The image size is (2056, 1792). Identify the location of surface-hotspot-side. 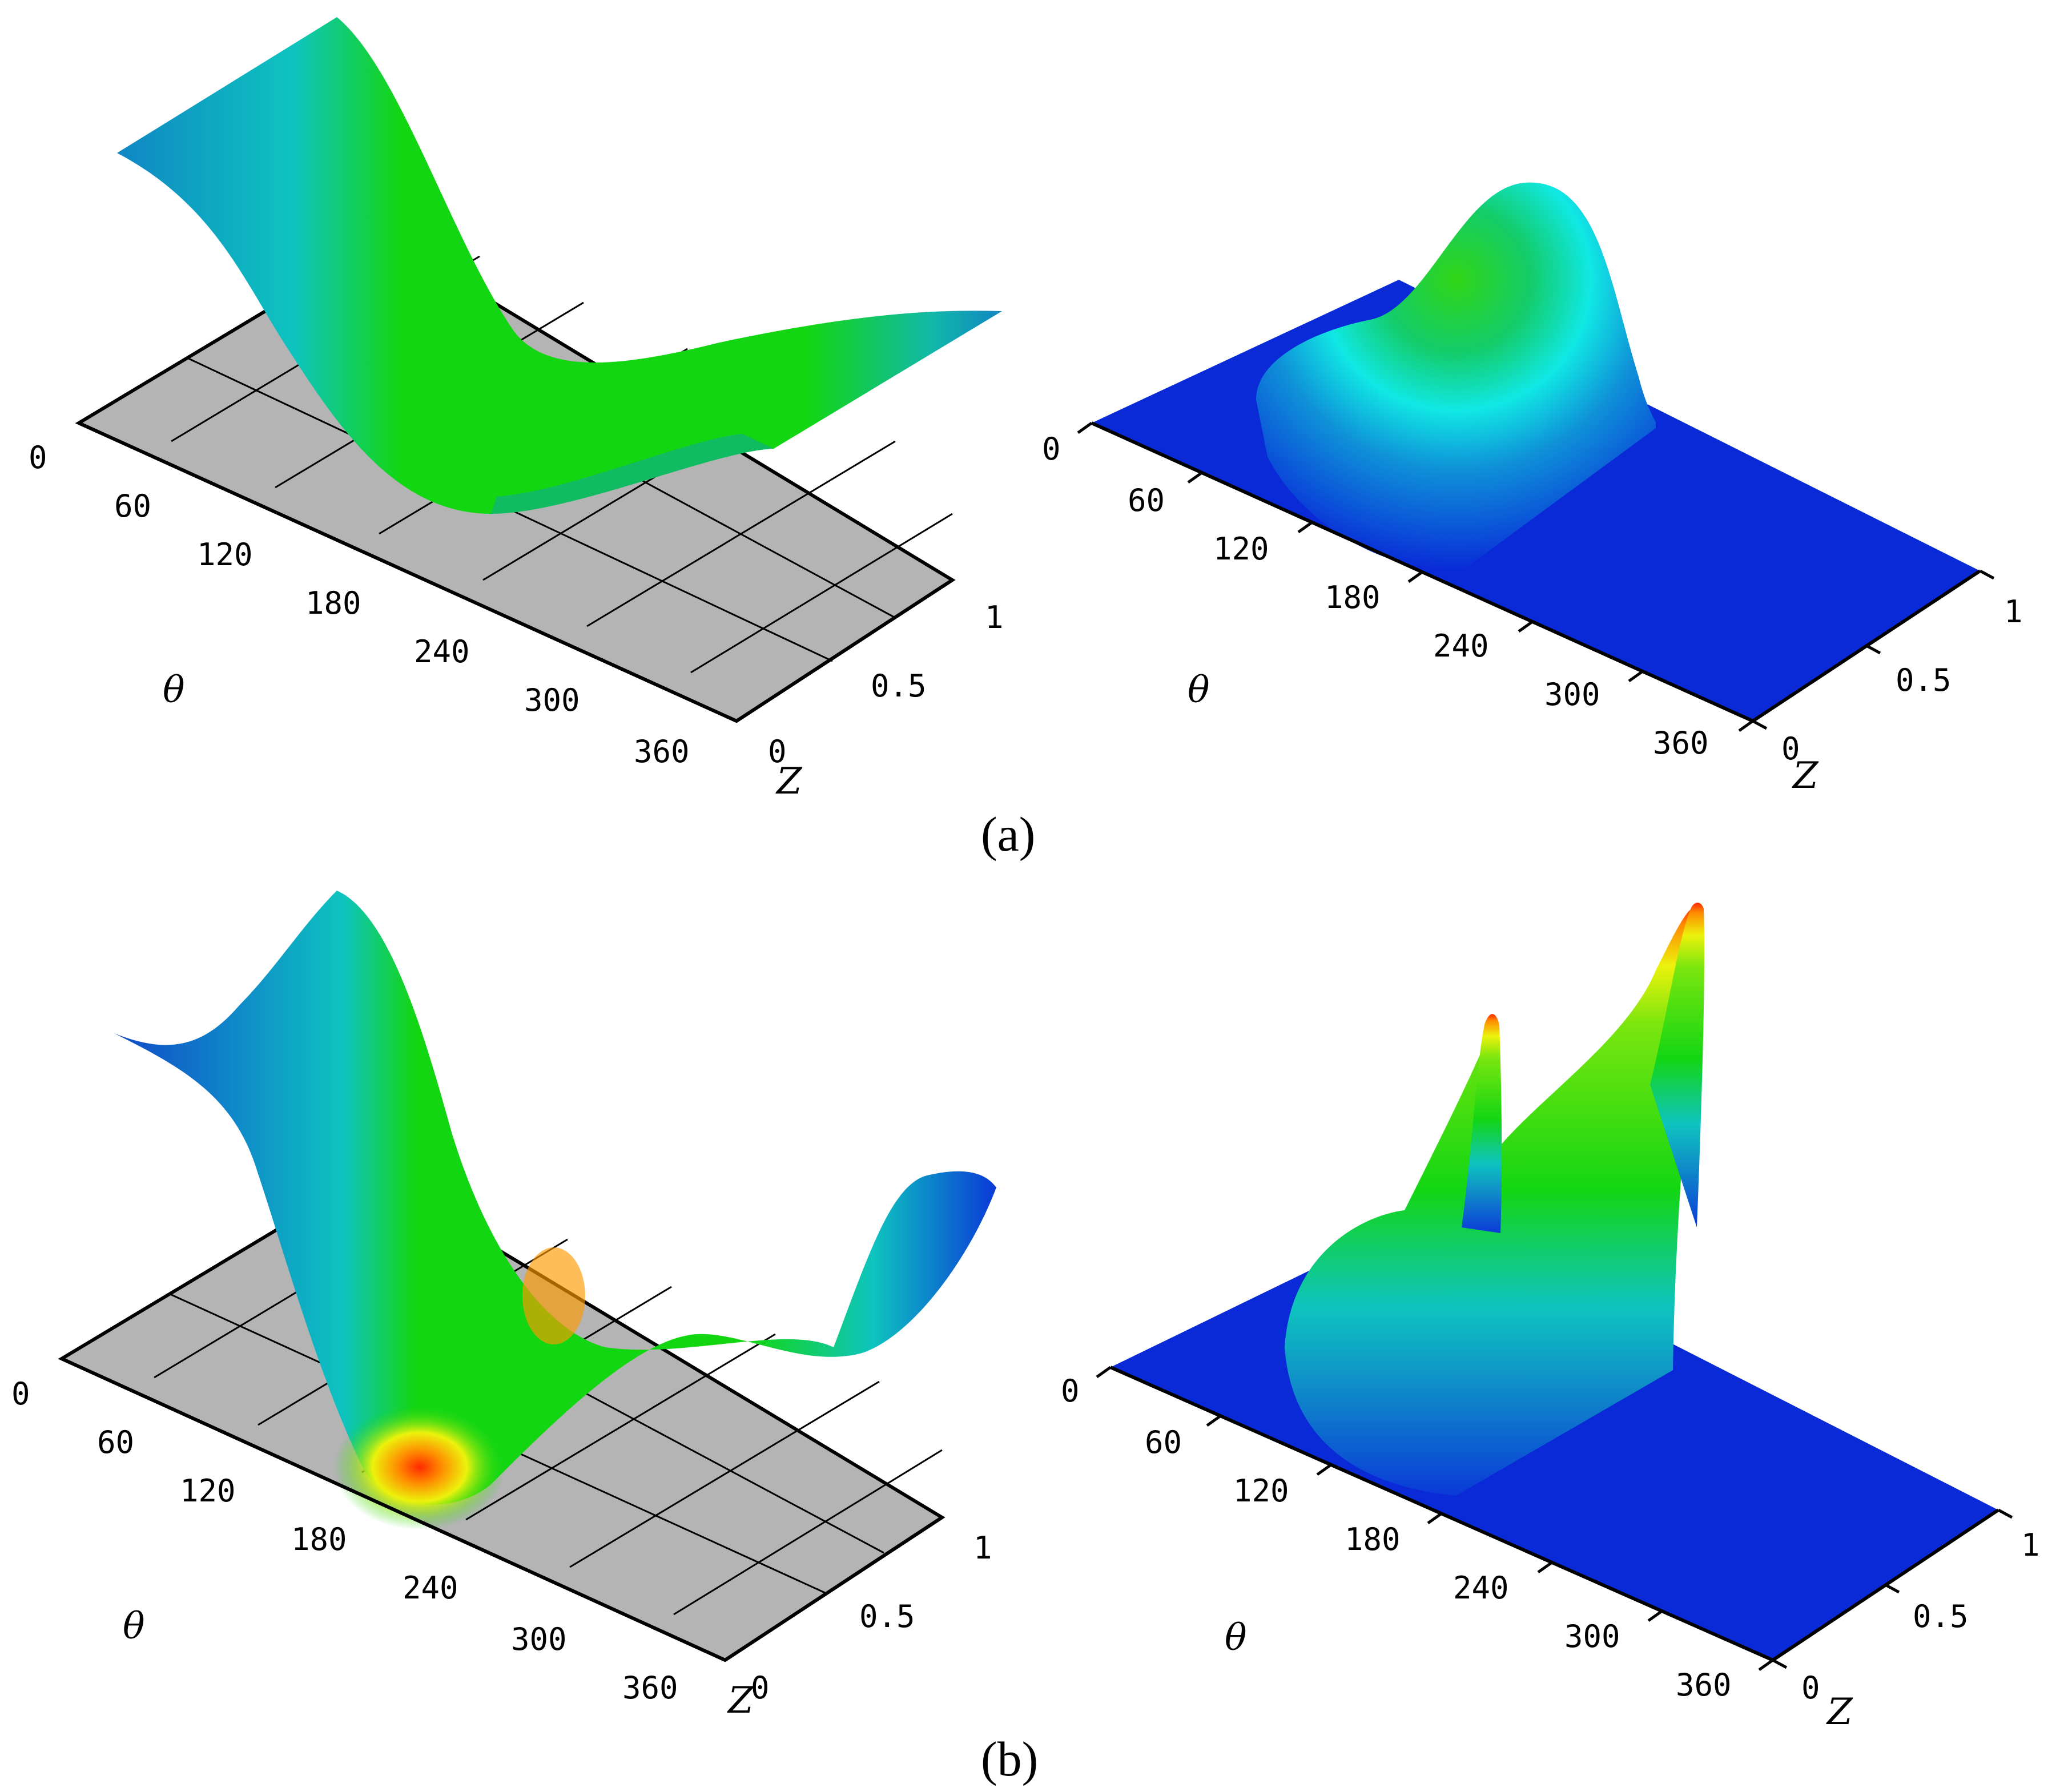
(553, 1296).